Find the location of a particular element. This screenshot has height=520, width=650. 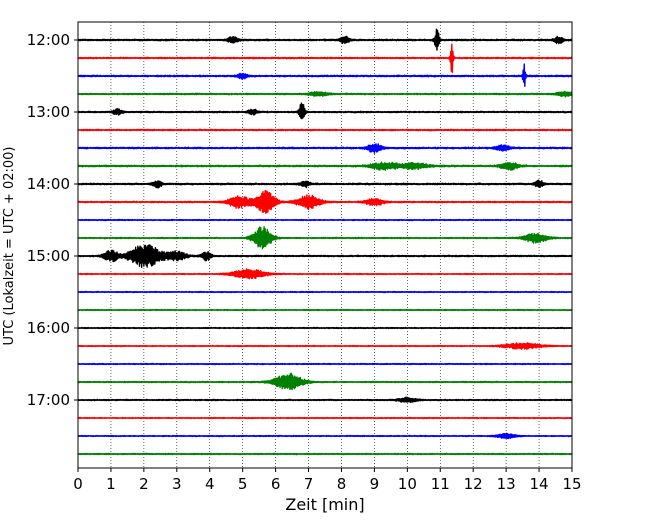

y-tick-label: 13:00 is located at coordinates (48, 112).